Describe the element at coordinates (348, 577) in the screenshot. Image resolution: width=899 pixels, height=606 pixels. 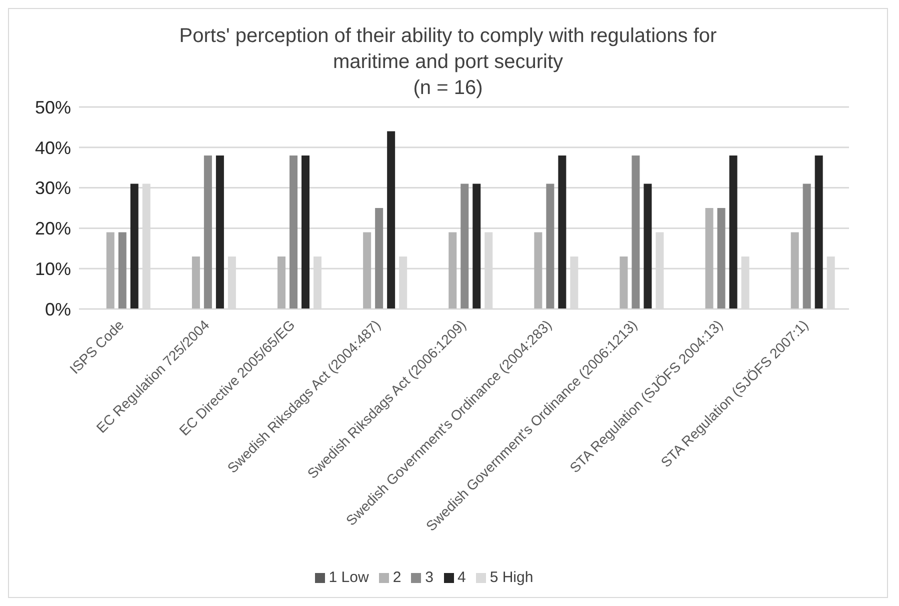
I see `legend-label: 1 Low` at that location.